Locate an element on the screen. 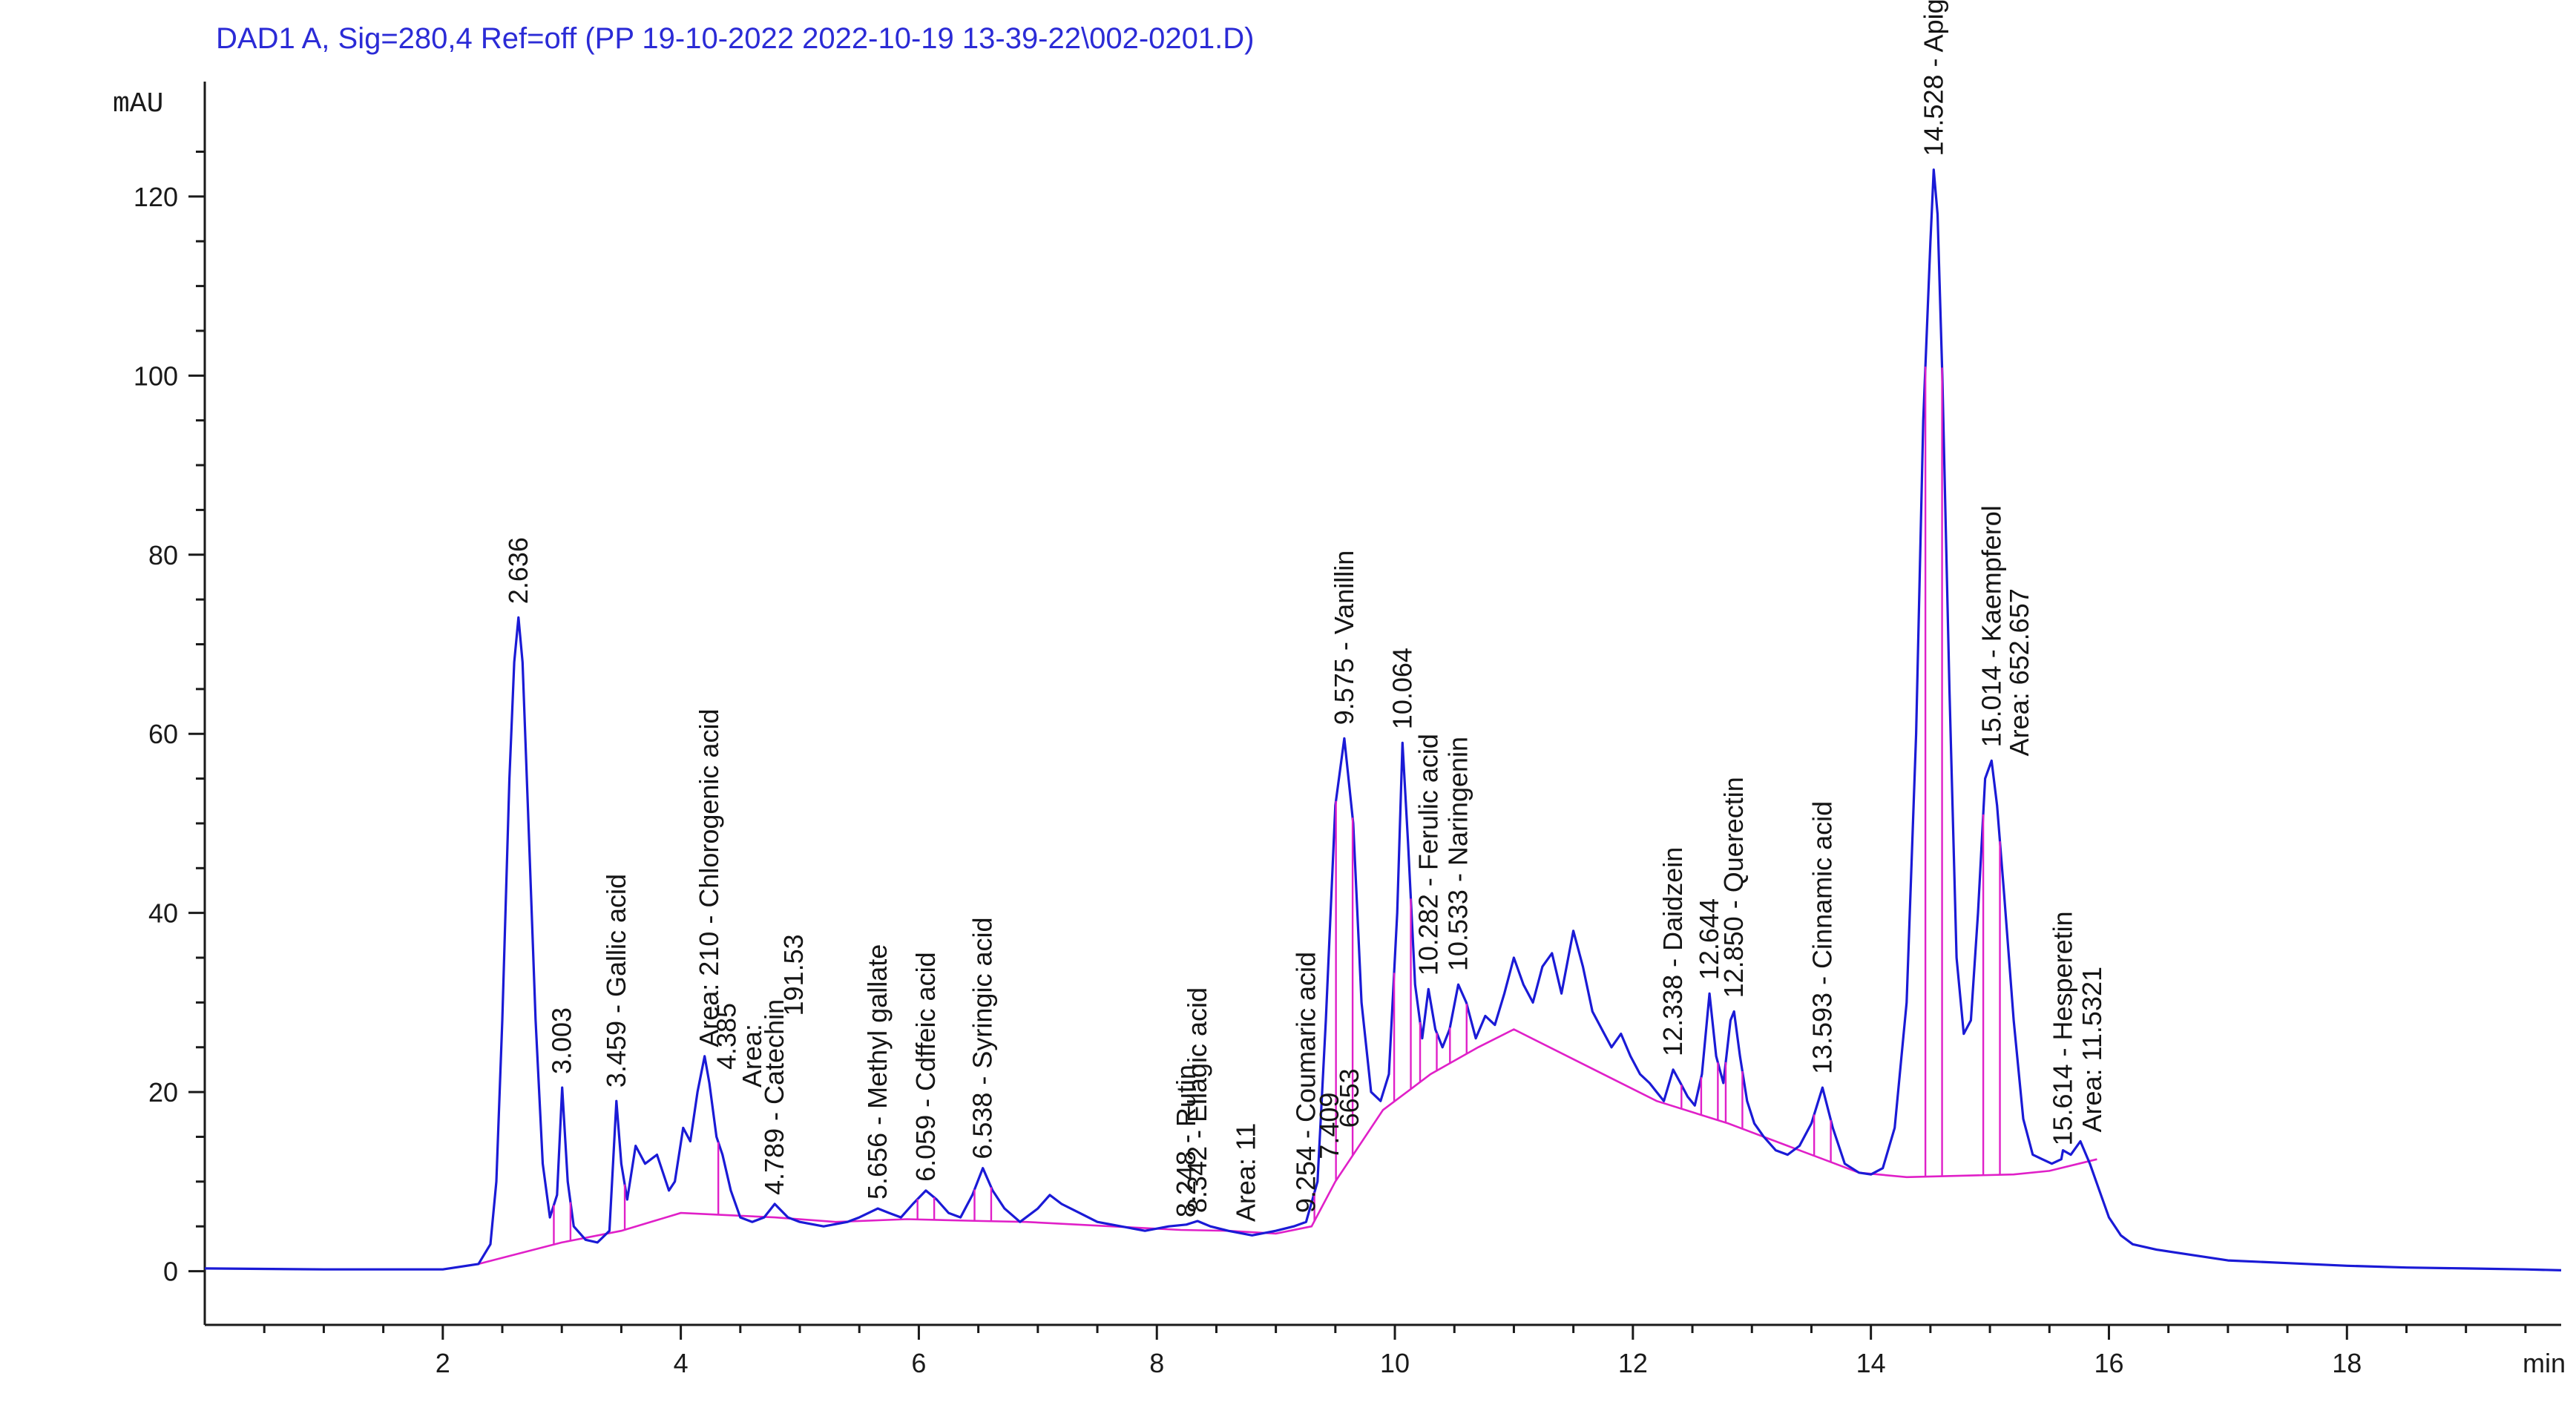  peak-label: 12.644 is located at coordinates (1709, 939).